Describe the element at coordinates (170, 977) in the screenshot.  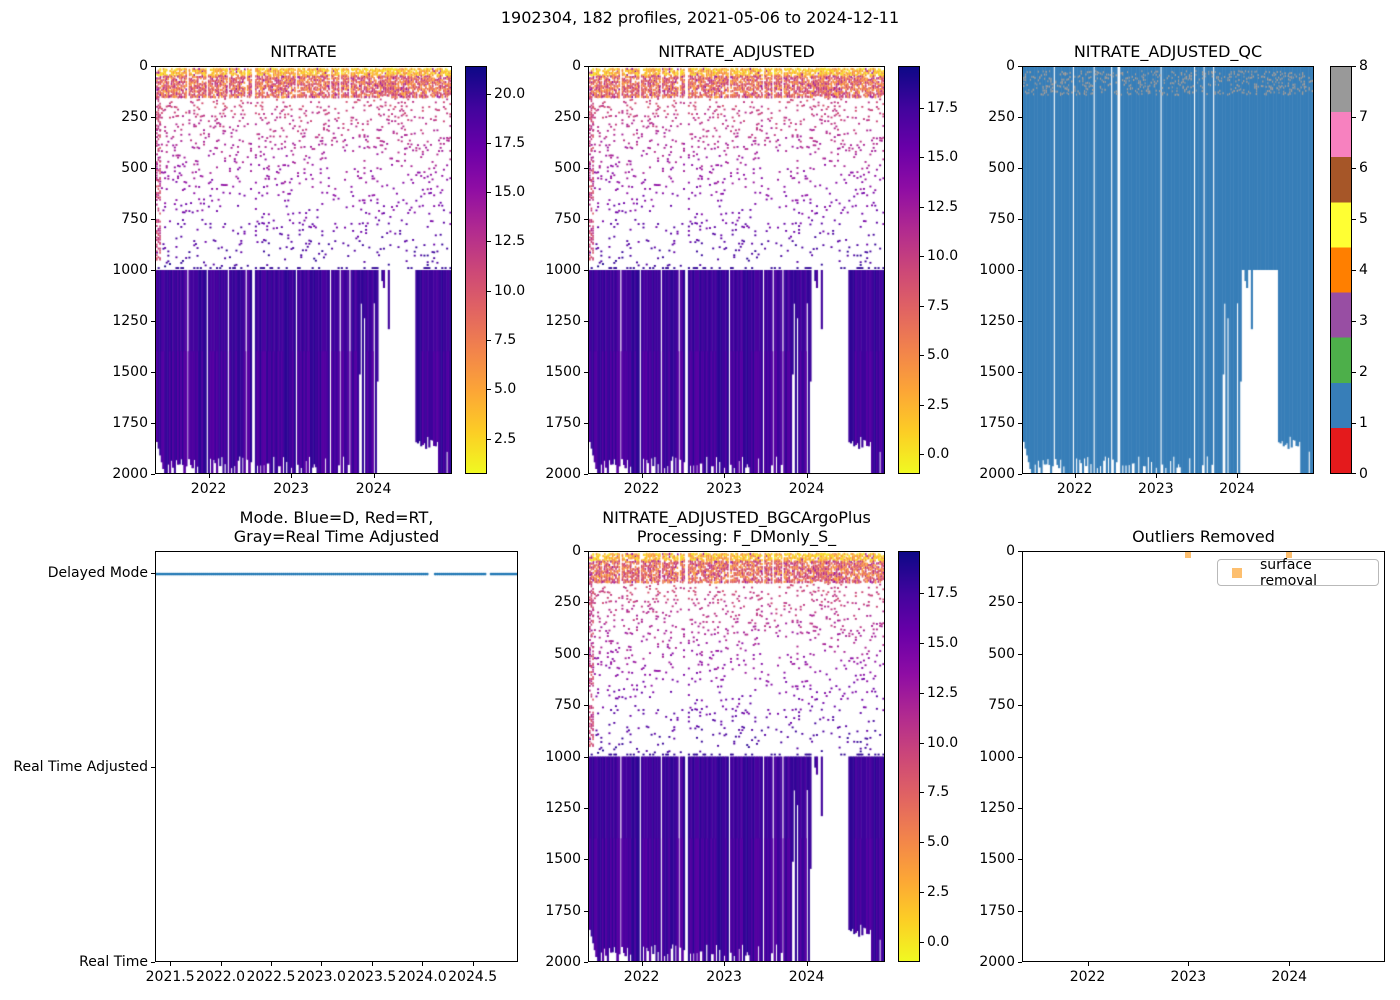
I see `mode-x-tick-label: 2021.5` at that location.